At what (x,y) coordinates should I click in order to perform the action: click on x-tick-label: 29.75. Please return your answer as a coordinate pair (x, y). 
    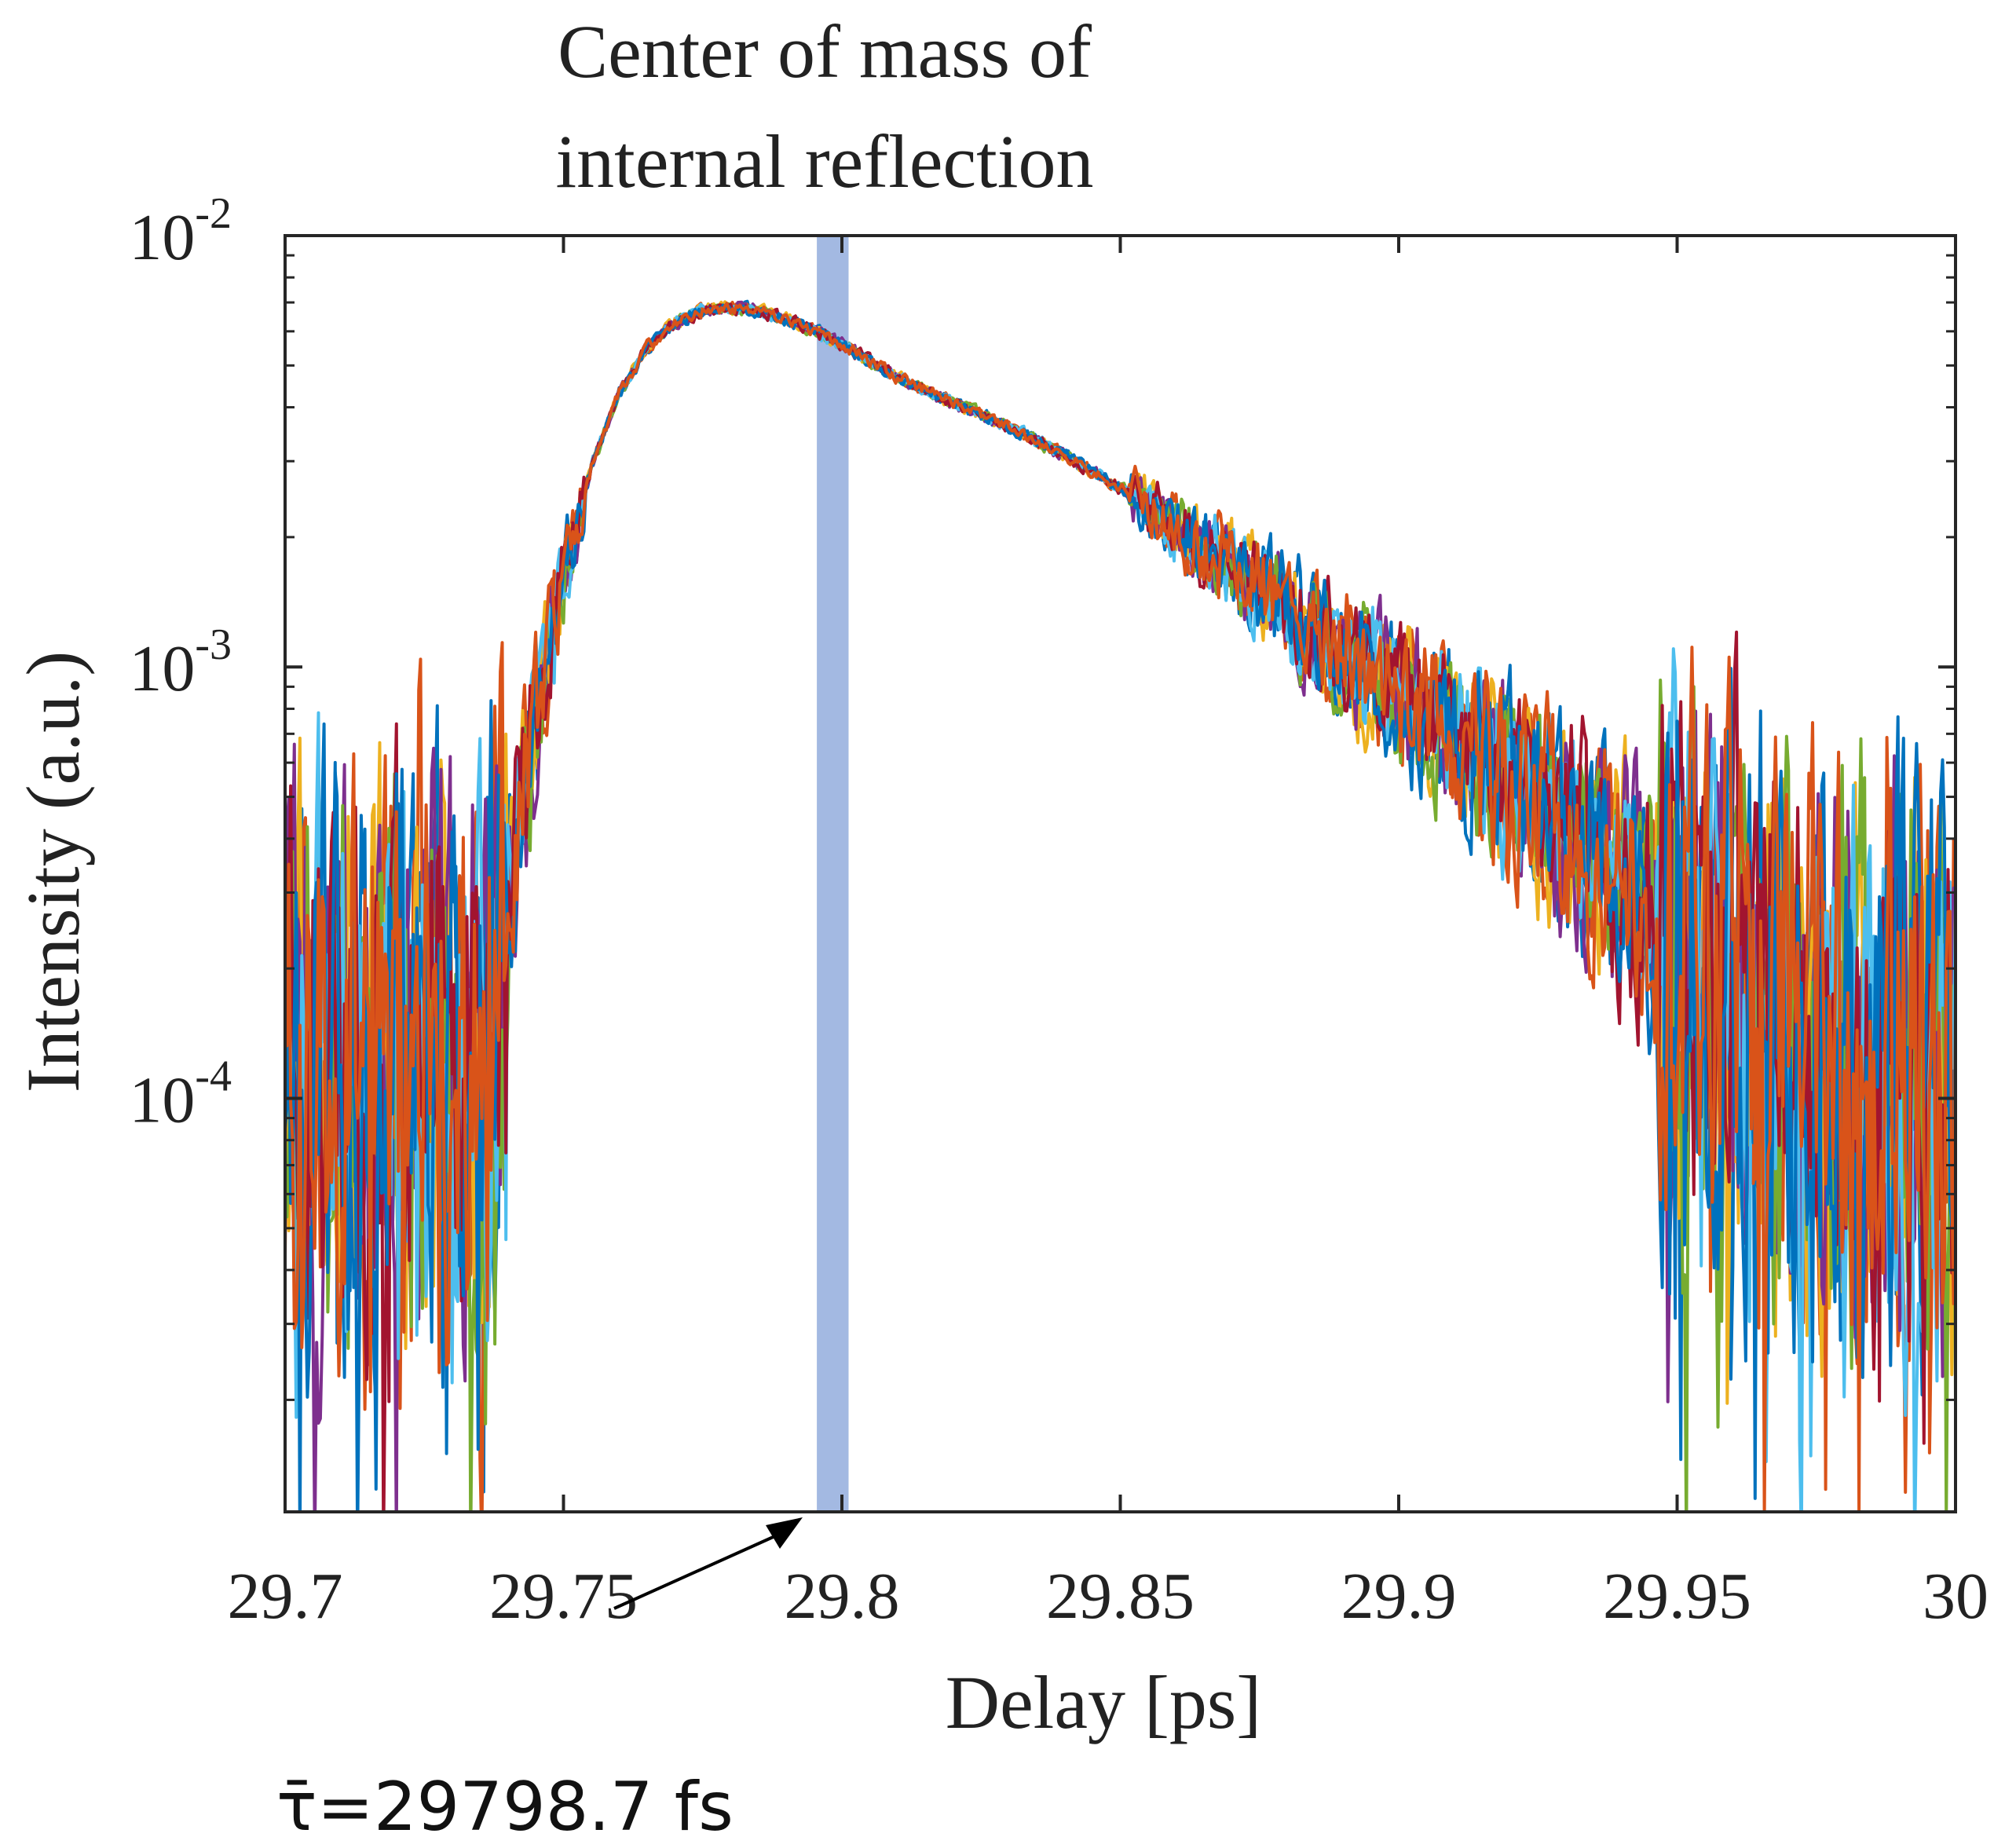
    Looking at the image, I should click on (563, 1597).